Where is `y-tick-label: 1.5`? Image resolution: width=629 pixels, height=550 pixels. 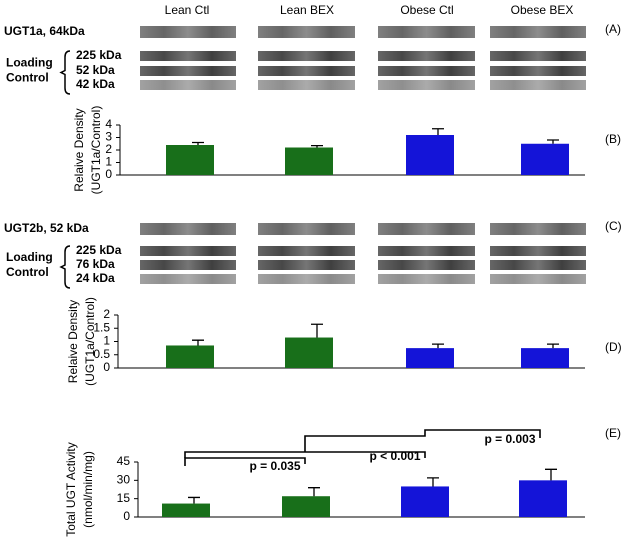 y-tick-label: 1.5 is located at coordinates (101, 327).